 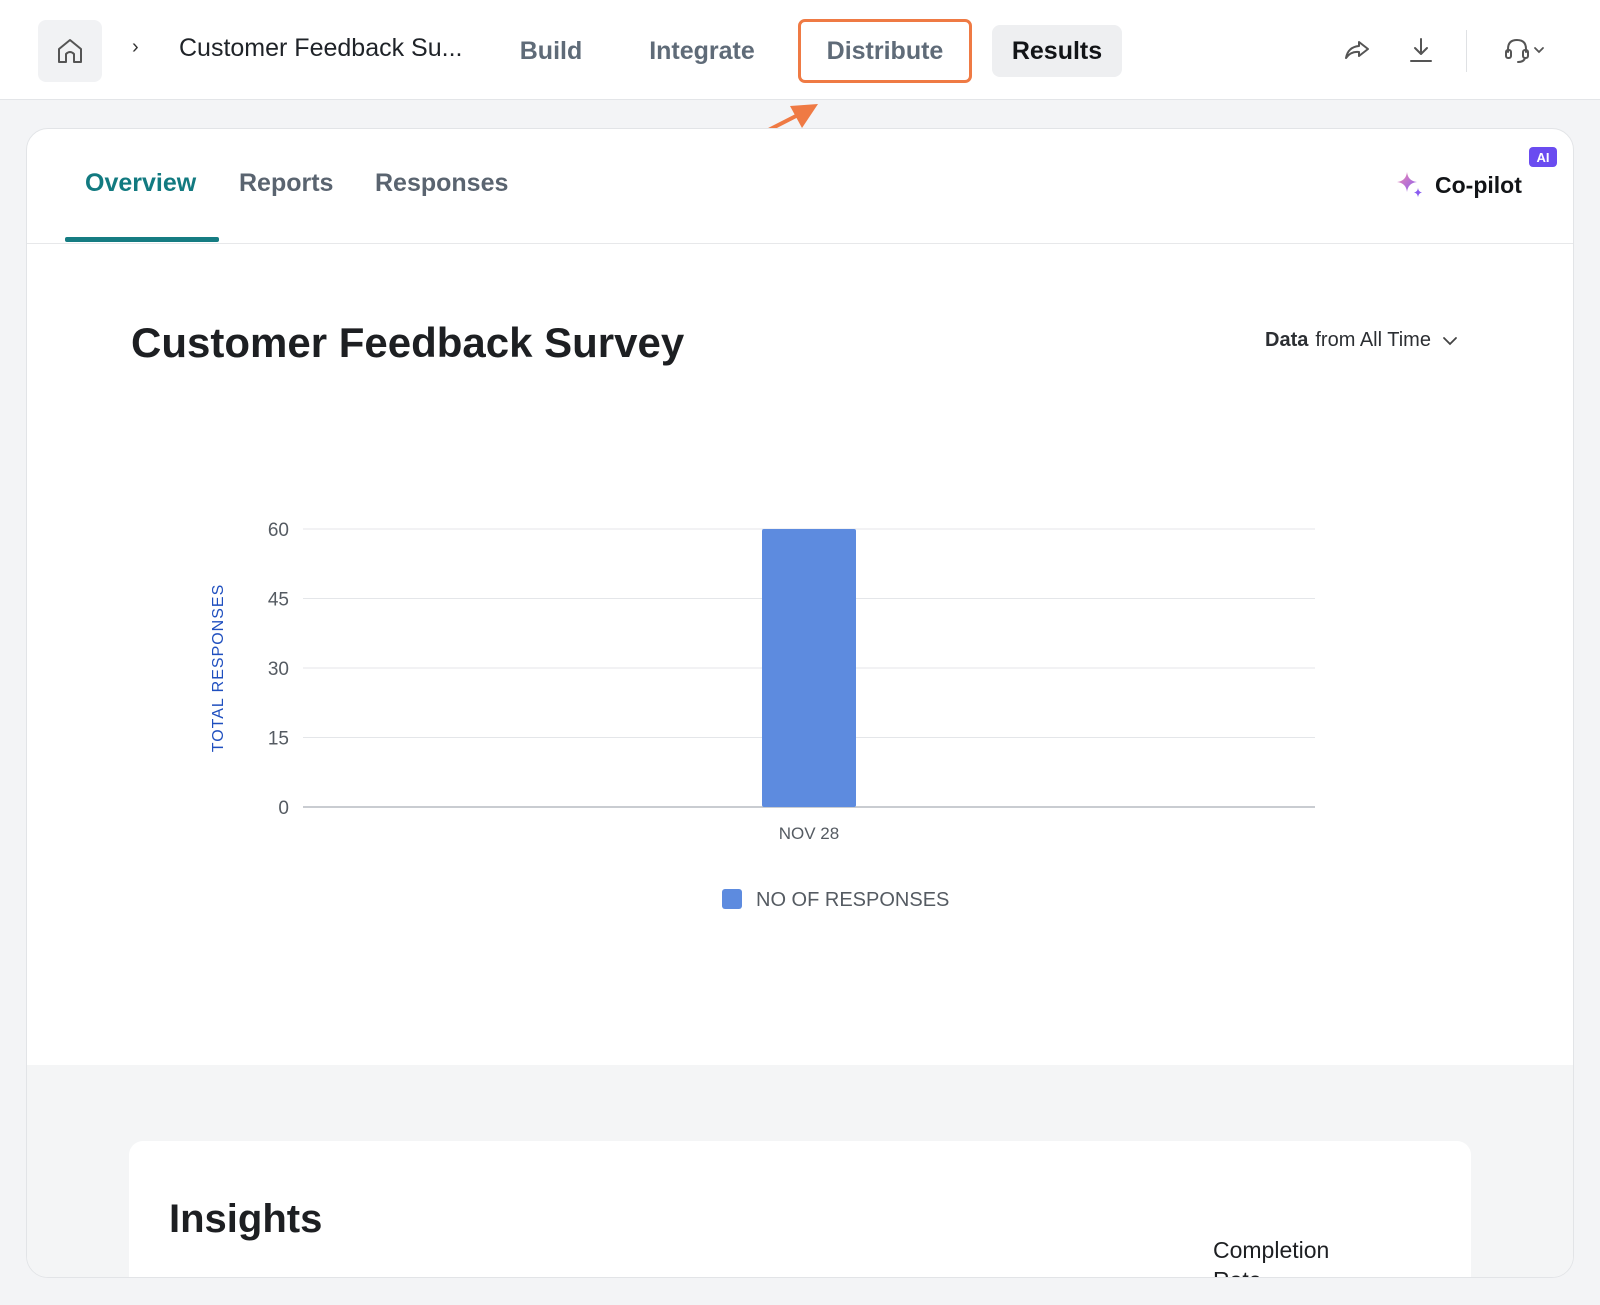 I want to click on sparkle-icon, so click(x=1409, y=184).